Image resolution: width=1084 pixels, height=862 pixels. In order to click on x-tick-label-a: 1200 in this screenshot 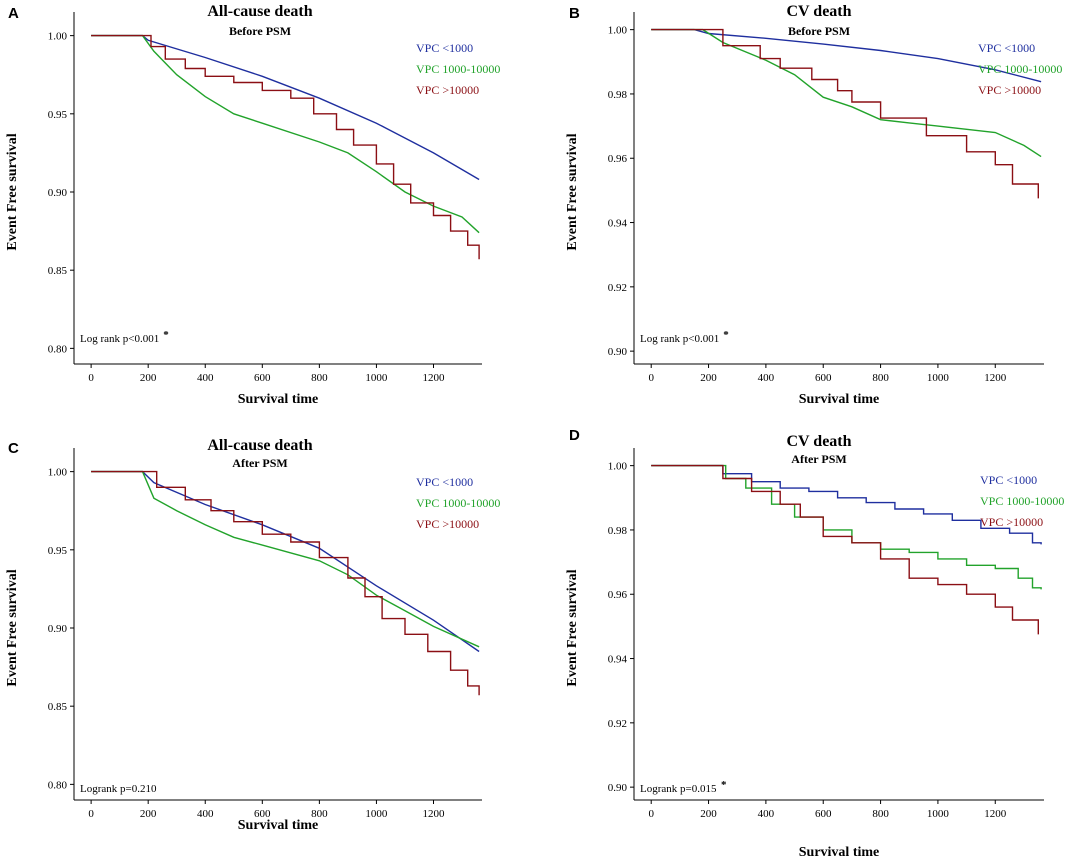, I will do `click(433, 378)`.